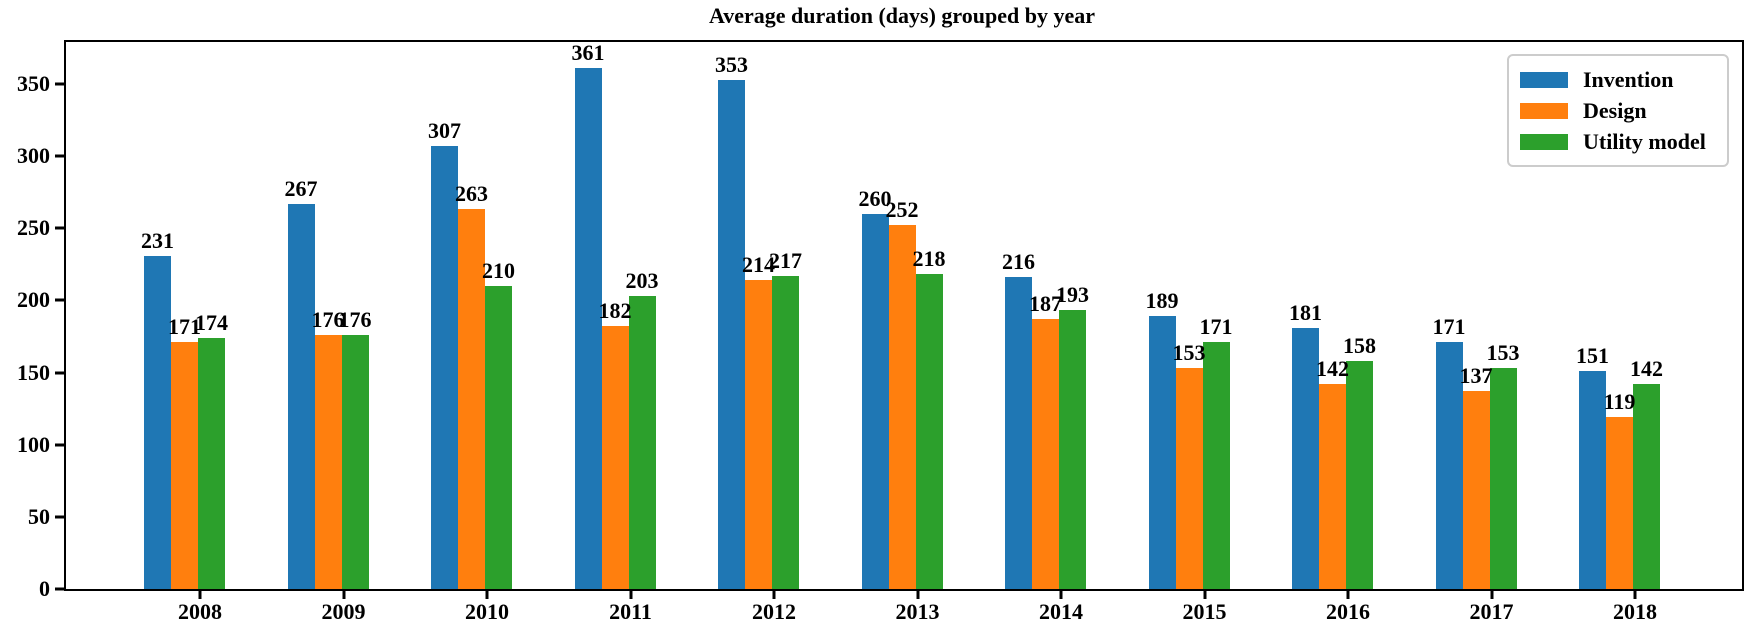 The image size is (1756, 635). I want to click on y-tick-label: 200, so click(33, 300).